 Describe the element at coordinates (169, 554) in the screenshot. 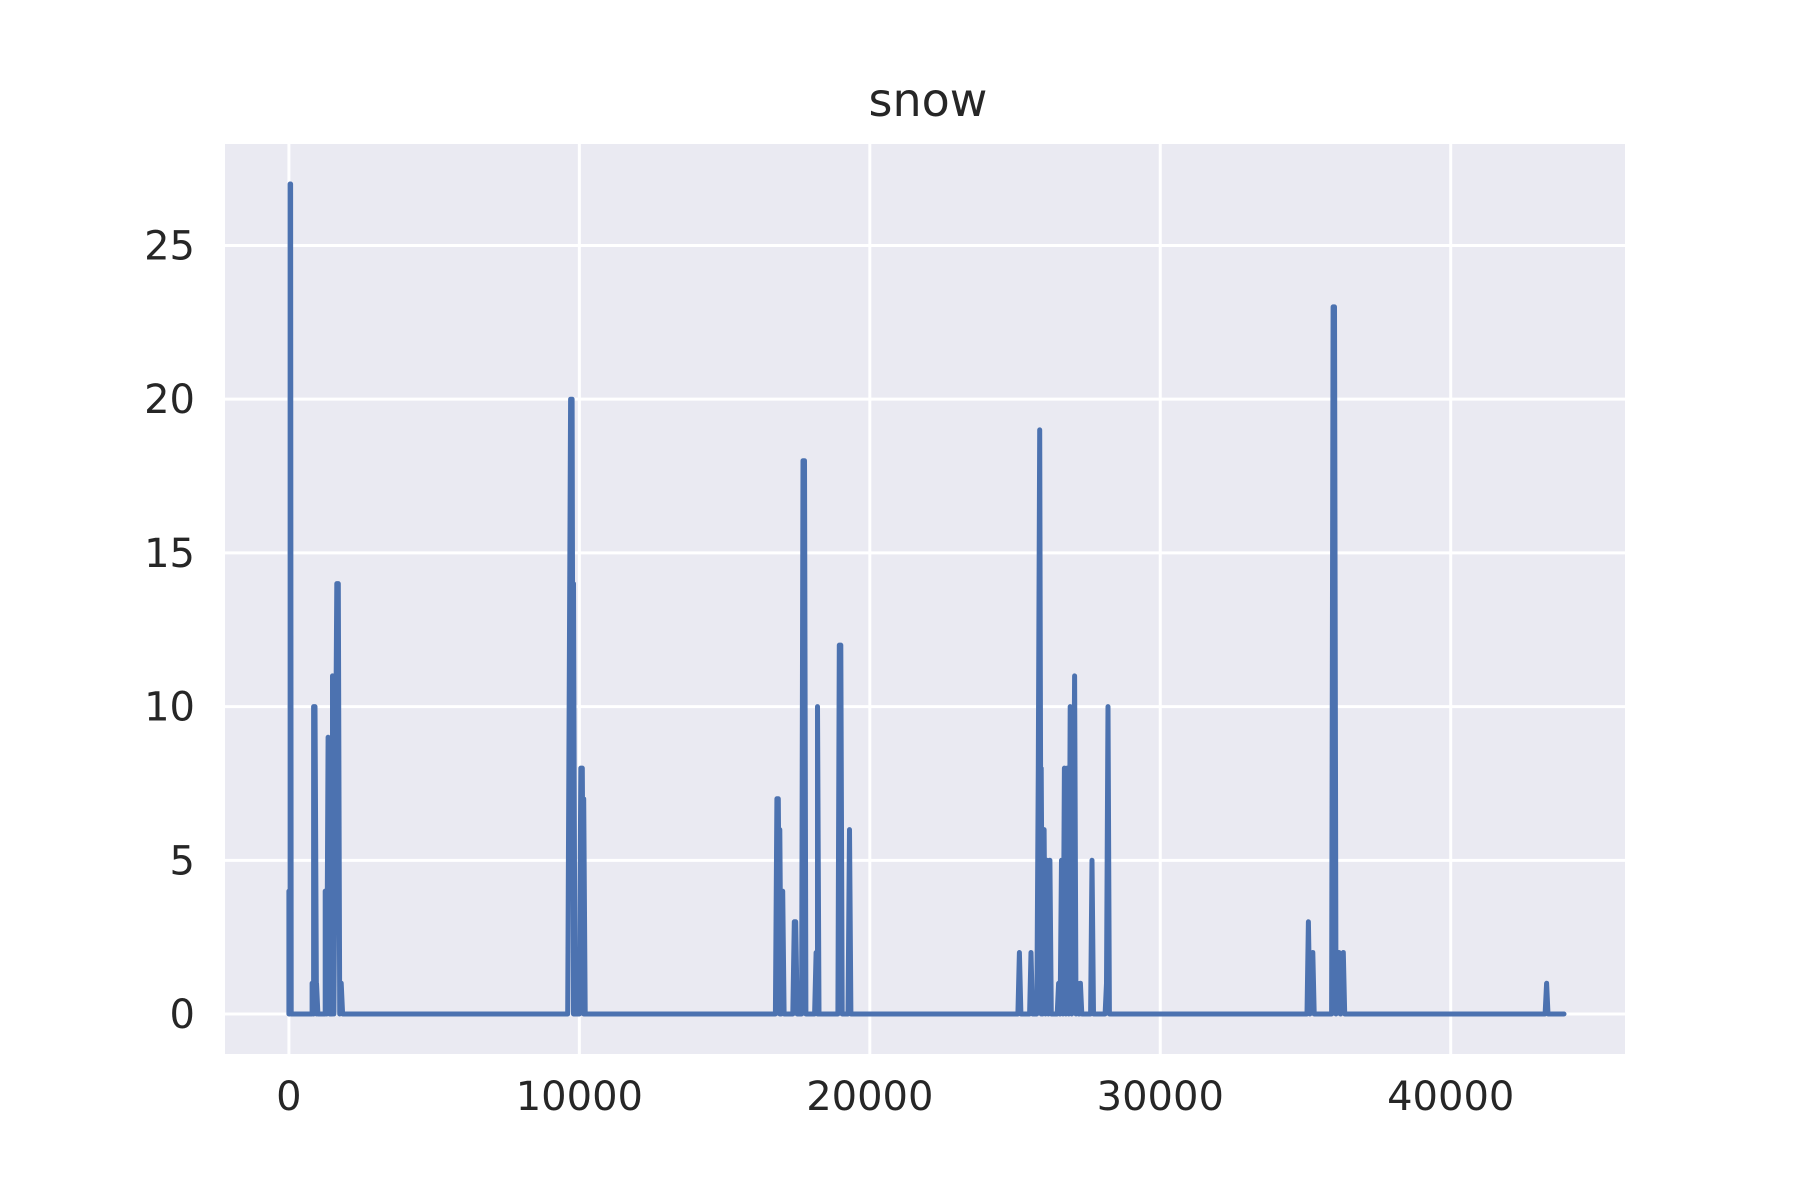

I see `y-tick-label: 15` at that location.